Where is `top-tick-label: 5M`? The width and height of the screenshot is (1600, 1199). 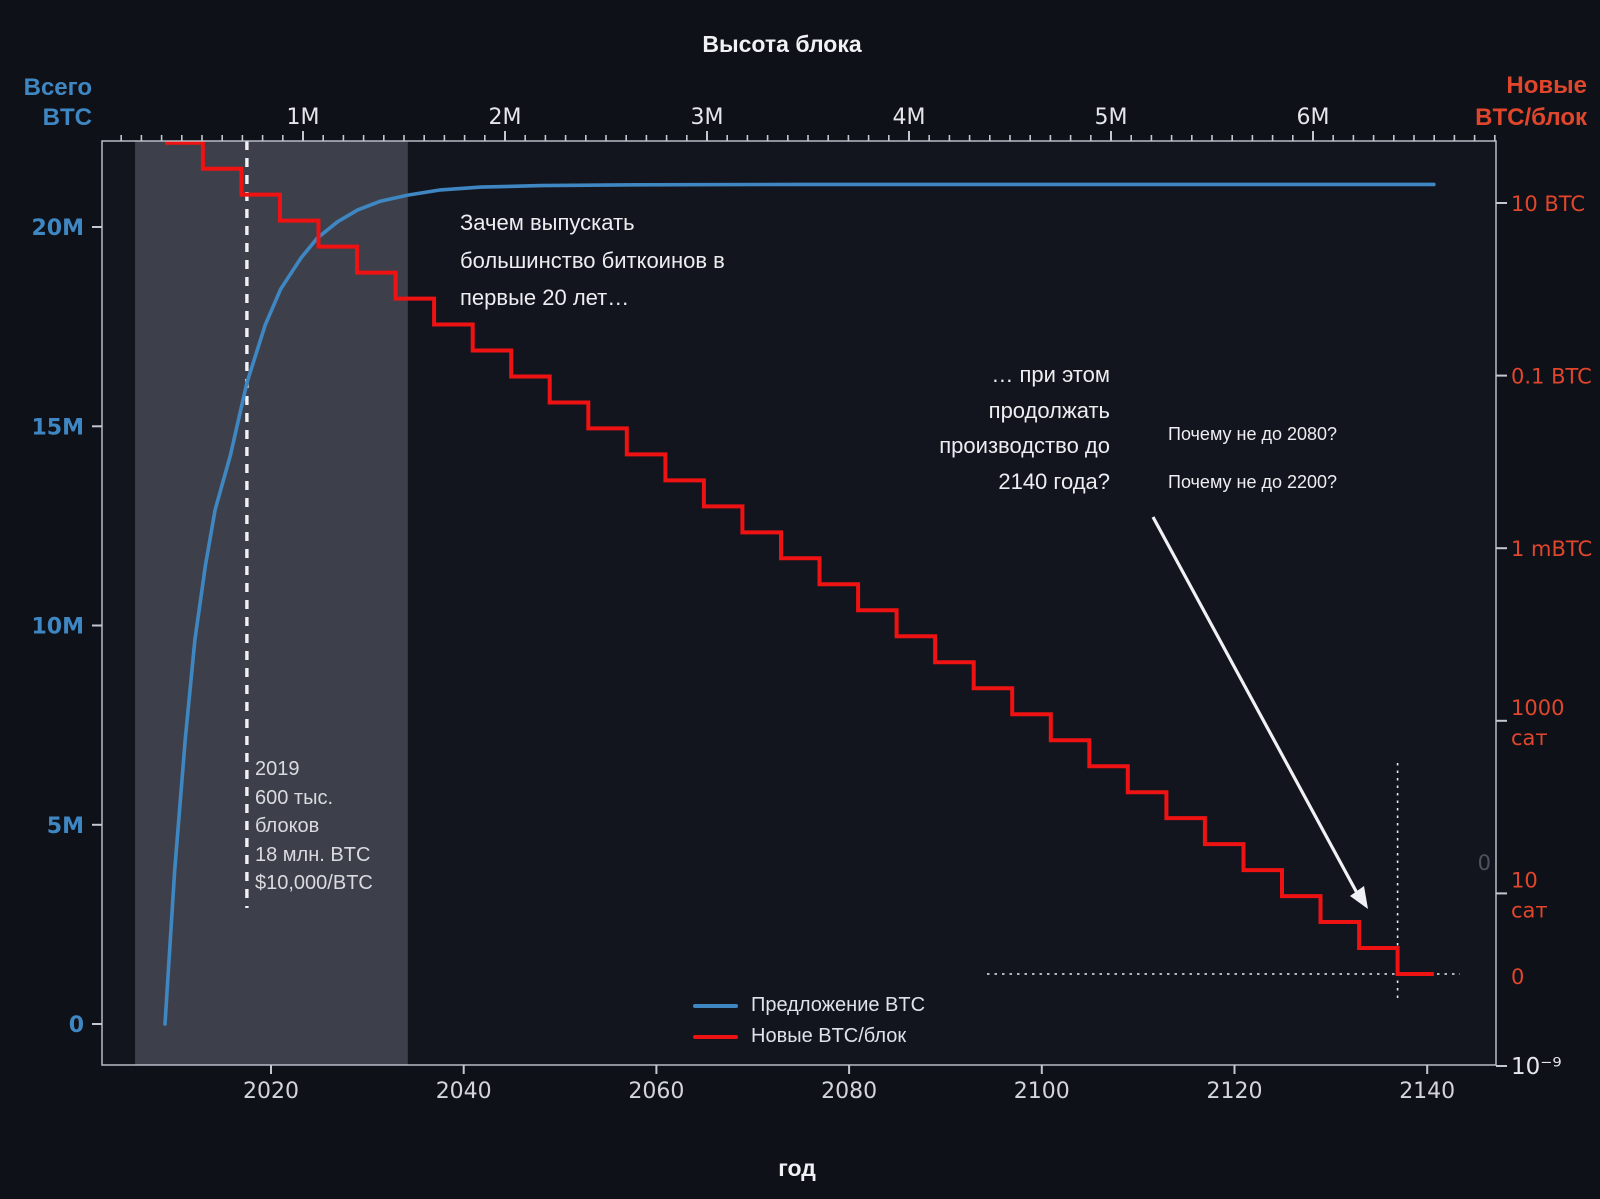 top-tick-label: 5M is located at coordinates (1111, 117).